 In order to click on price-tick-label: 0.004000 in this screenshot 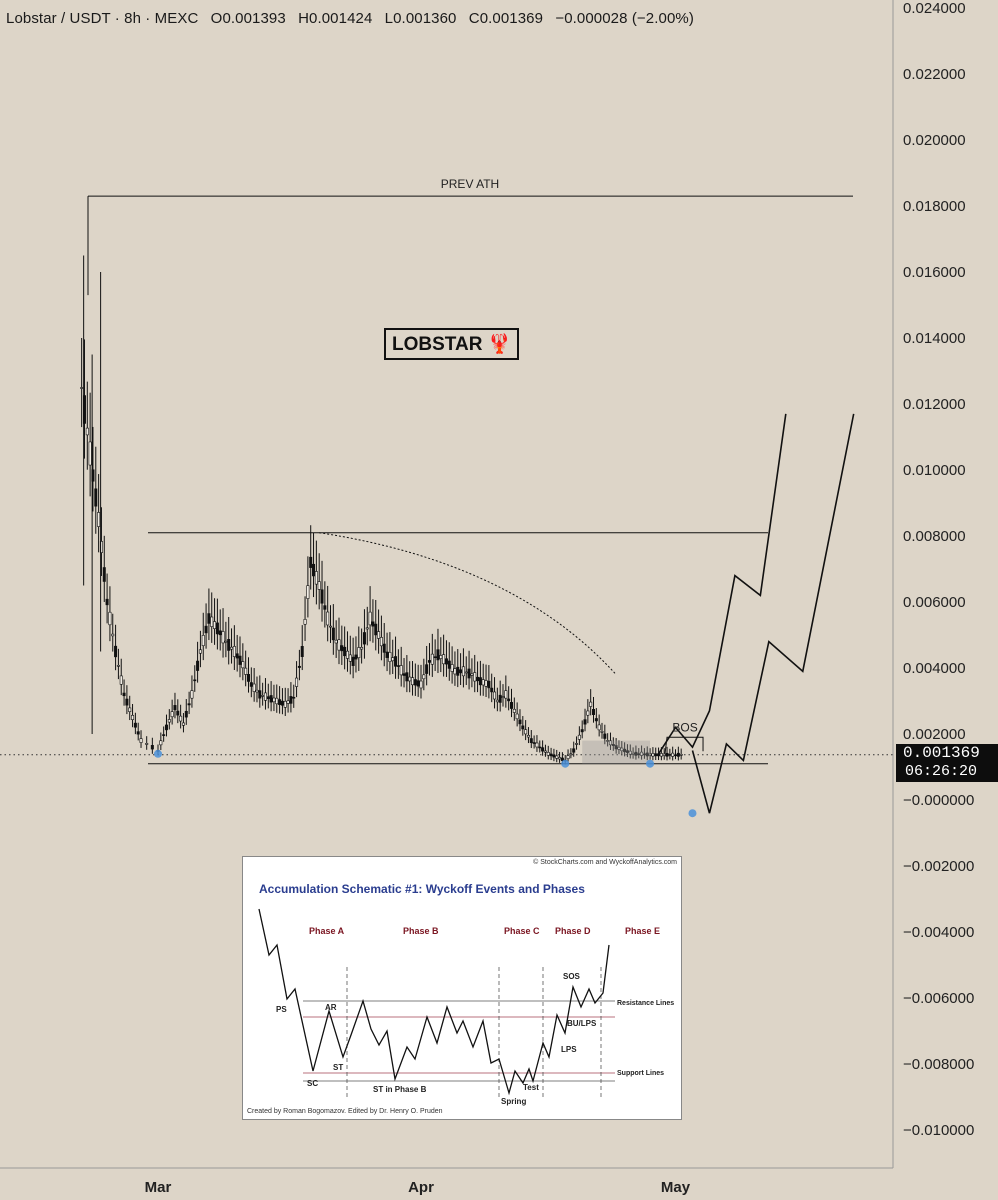, I will do `click(934, 668)`.